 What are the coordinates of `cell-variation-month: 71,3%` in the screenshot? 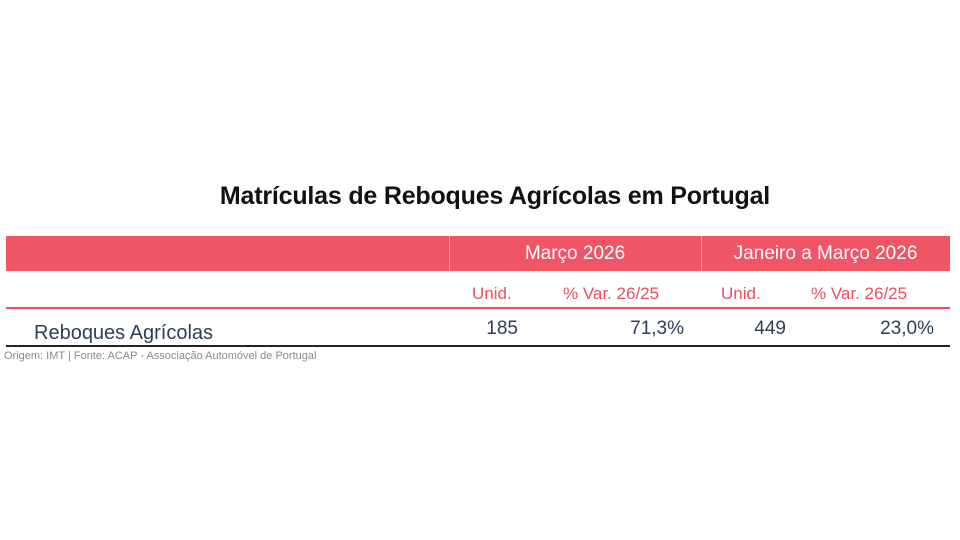 It's located at (657, 328).